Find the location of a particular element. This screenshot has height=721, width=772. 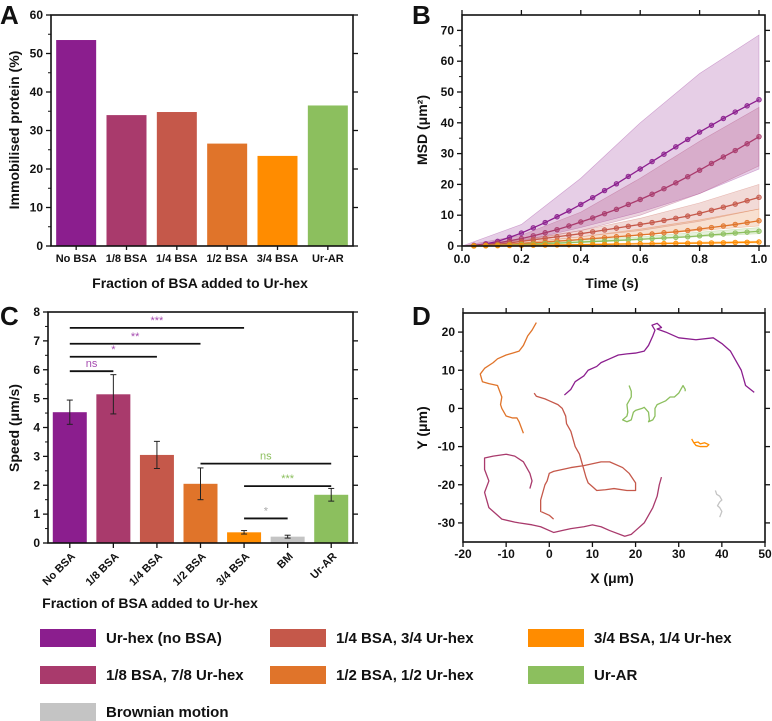

panel-b-ylabel: MSD (μm²) is located at coordinates (422, 130).